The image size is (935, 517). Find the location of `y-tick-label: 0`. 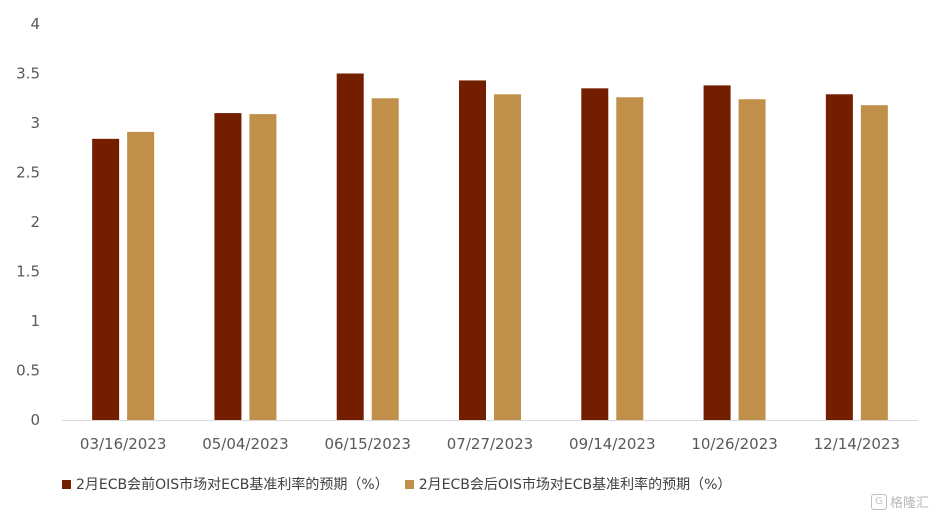

y-tick-label: 0 is located at coordinates (35, 420).